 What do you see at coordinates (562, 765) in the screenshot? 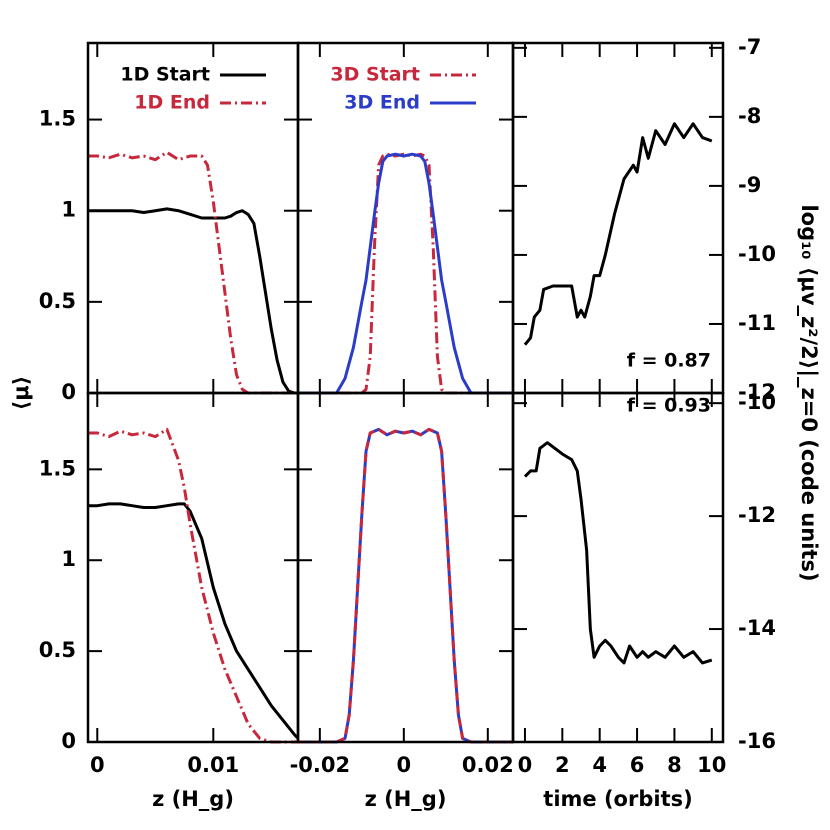
I see `x-tick-label: 2` at bounding box center [562, 765].